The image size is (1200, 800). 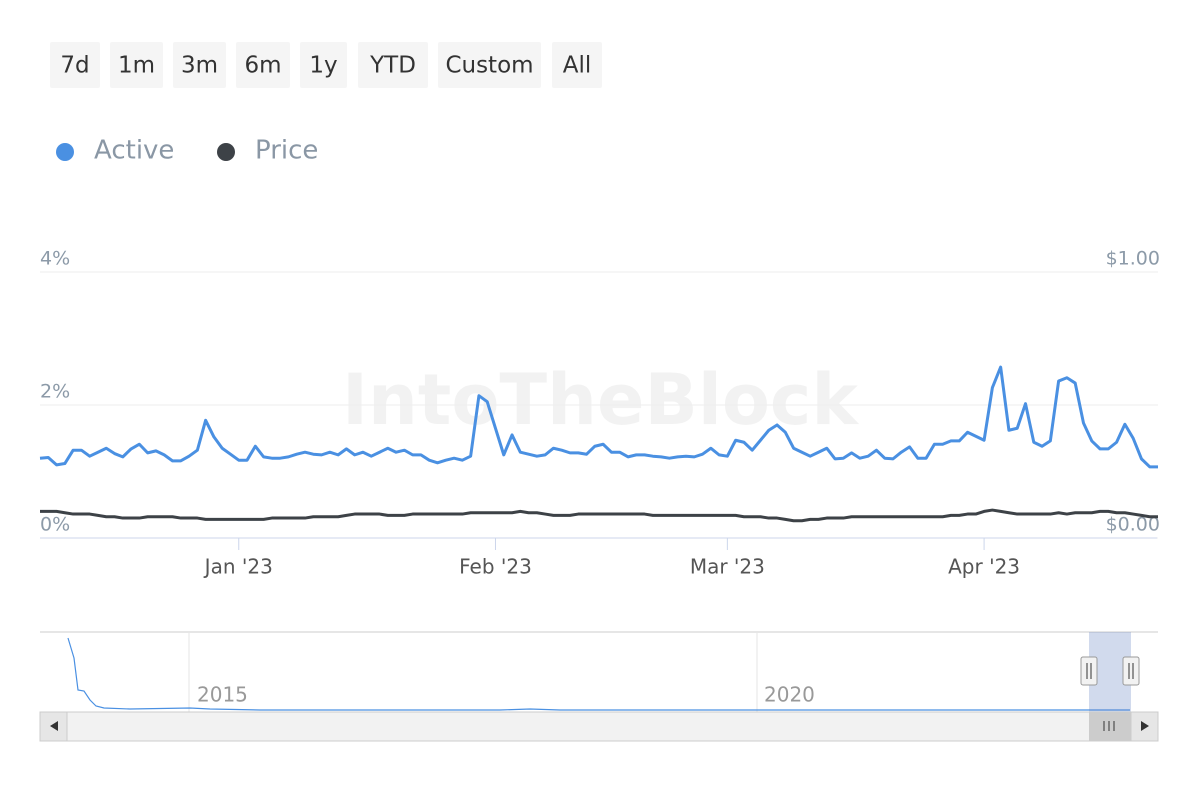 What do you see at coordinates (1110, 726) in the screenshot?
I see `scrollbar-thumb` at bounding box center [1110, 726].